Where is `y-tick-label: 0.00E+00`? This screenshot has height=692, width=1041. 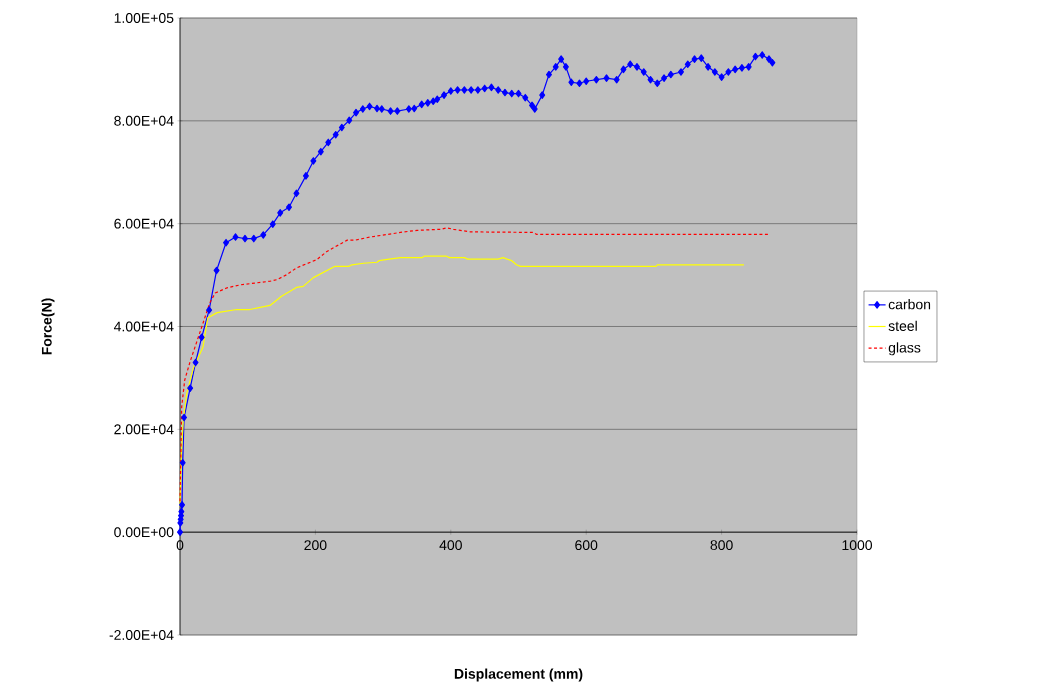
y-tick-label: 0.00E+00 is located at coordinates (144, 532).